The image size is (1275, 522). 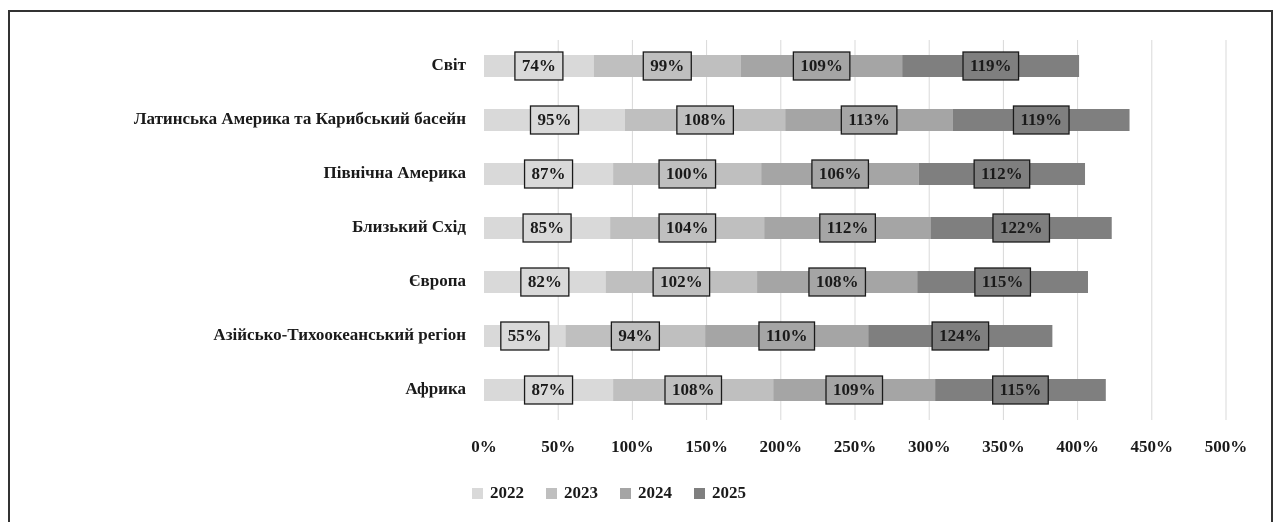 I want to click on data-label: 82%, so click(x=545, y=281).